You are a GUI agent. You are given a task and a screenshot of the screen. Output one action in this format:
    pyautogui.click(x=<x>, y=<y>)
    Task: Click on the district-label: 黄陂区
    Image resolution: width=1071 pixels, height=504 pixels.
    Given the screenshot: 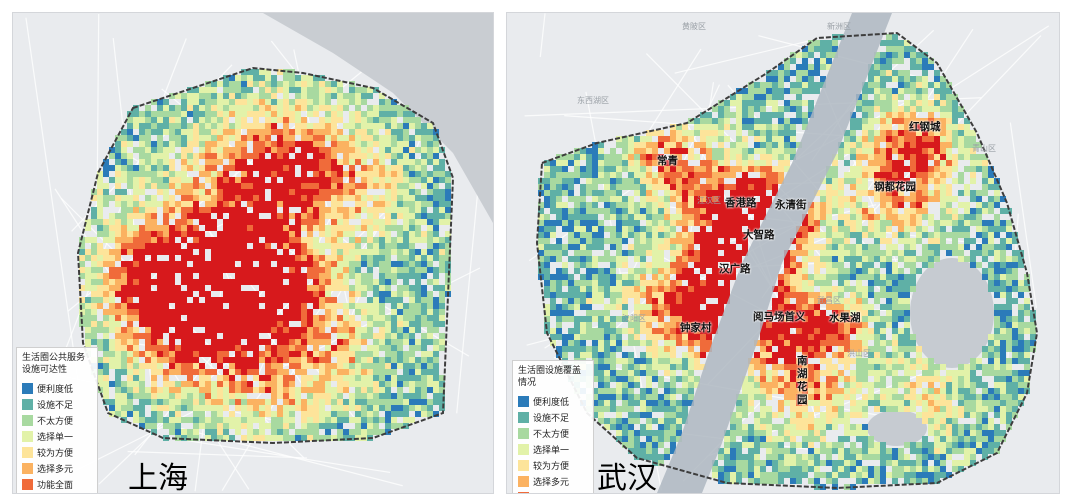 What is the action you would take?
    pyautogui.click(x=694, y=26)
    